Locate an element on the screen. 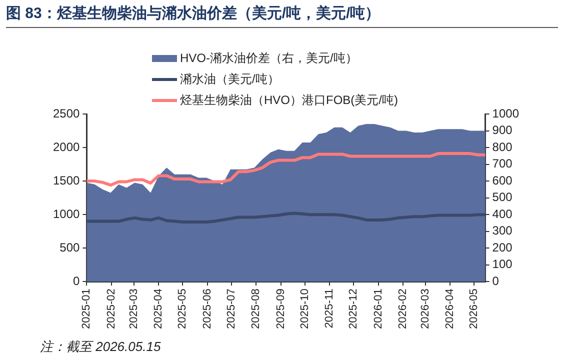 This screenshot has height=360, width=566. x-tick-label: 2026-01 is located at coordinates (378, 309).